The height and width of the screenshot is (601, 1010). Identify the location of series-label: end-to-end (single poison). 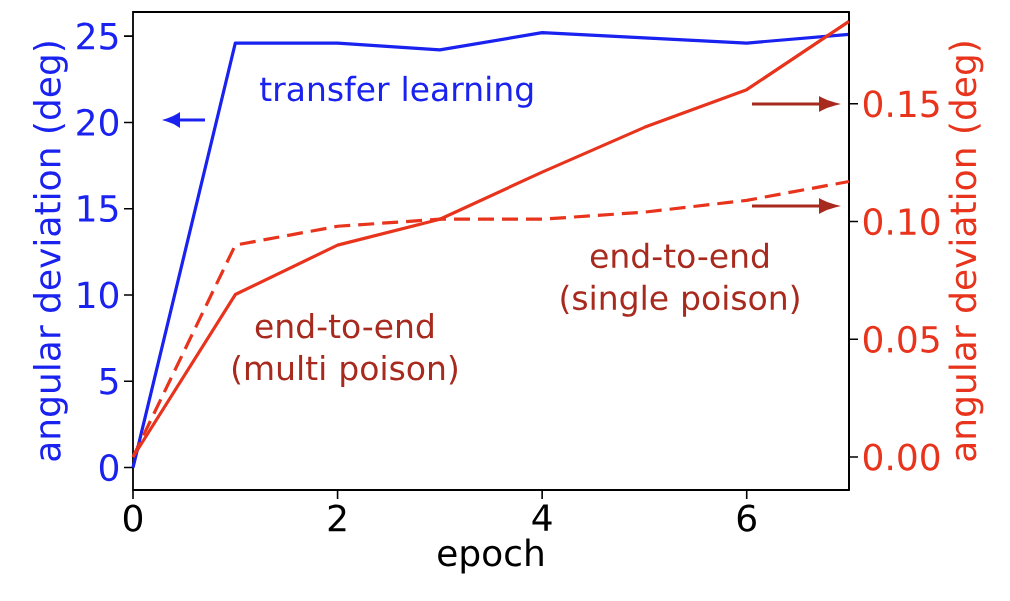
(680, 279).